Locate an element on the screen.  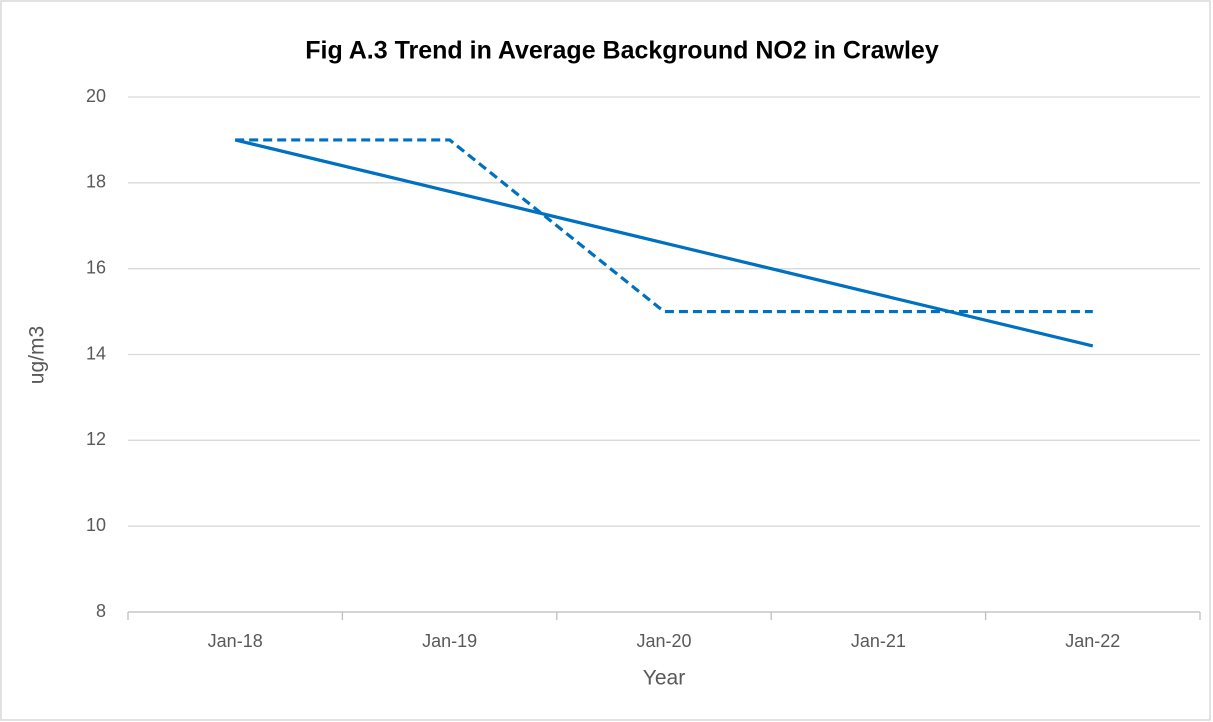
x-tick-label: Jan-20 is located at coordinates (663, 641).